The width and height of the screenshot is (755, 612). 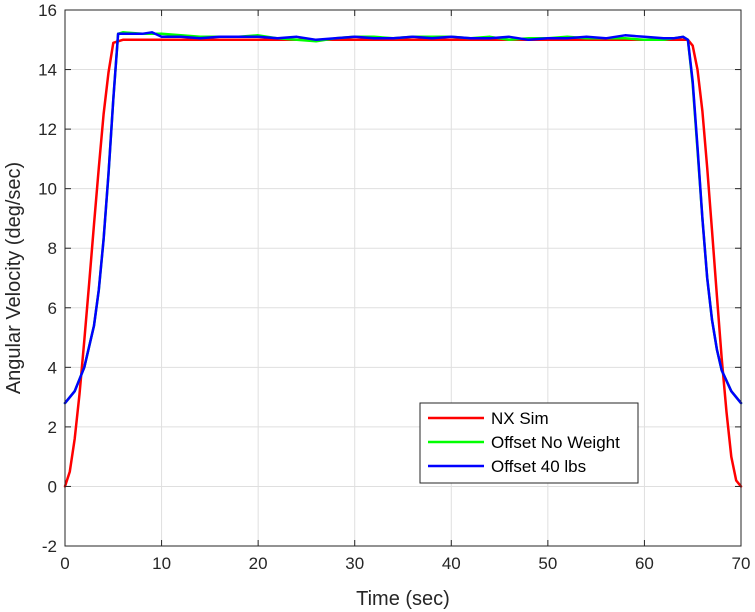 What do you see at coordinates (538, 466) in the screenshot?
I see `legend-label: Offset 40 lbs` at bounding box center [538, 466].